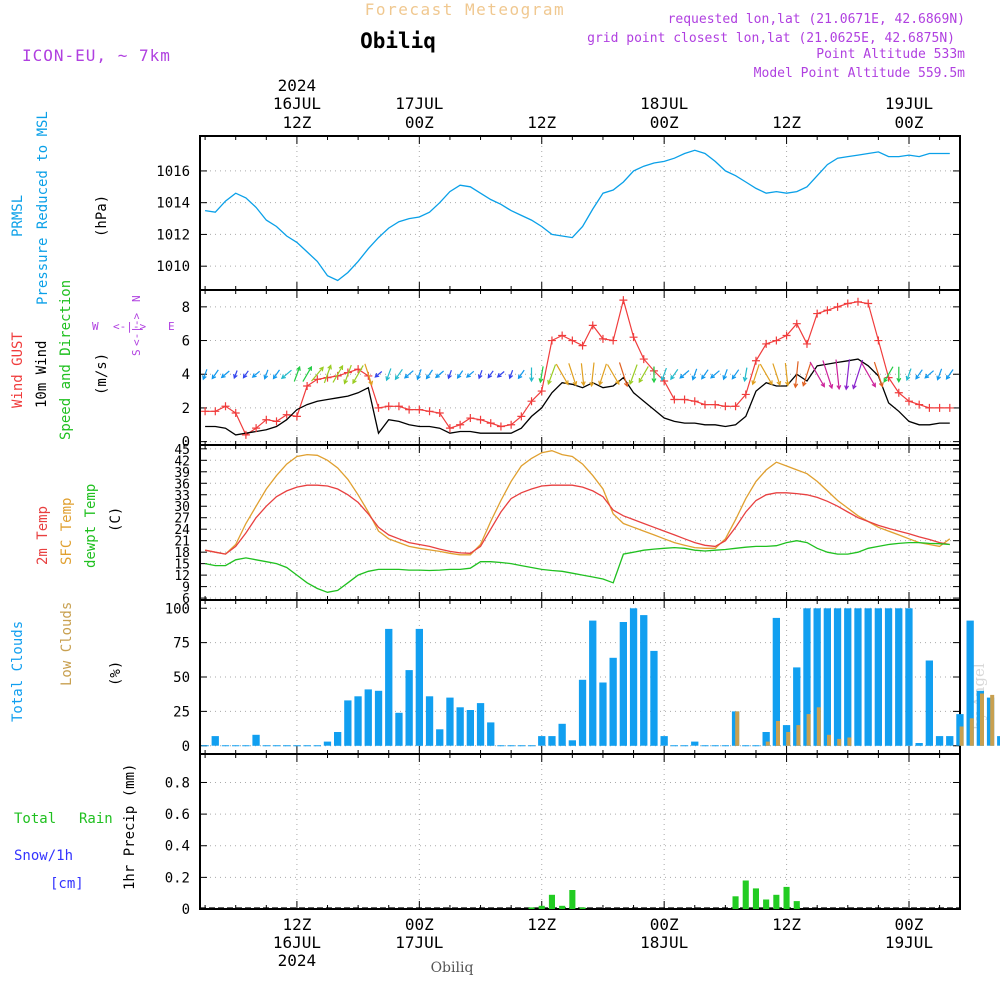  What do you see at coordinates (182, 484) in the screenshot?
I see `y-tick-label-temperature: 36` at bounding box center [182, 484].